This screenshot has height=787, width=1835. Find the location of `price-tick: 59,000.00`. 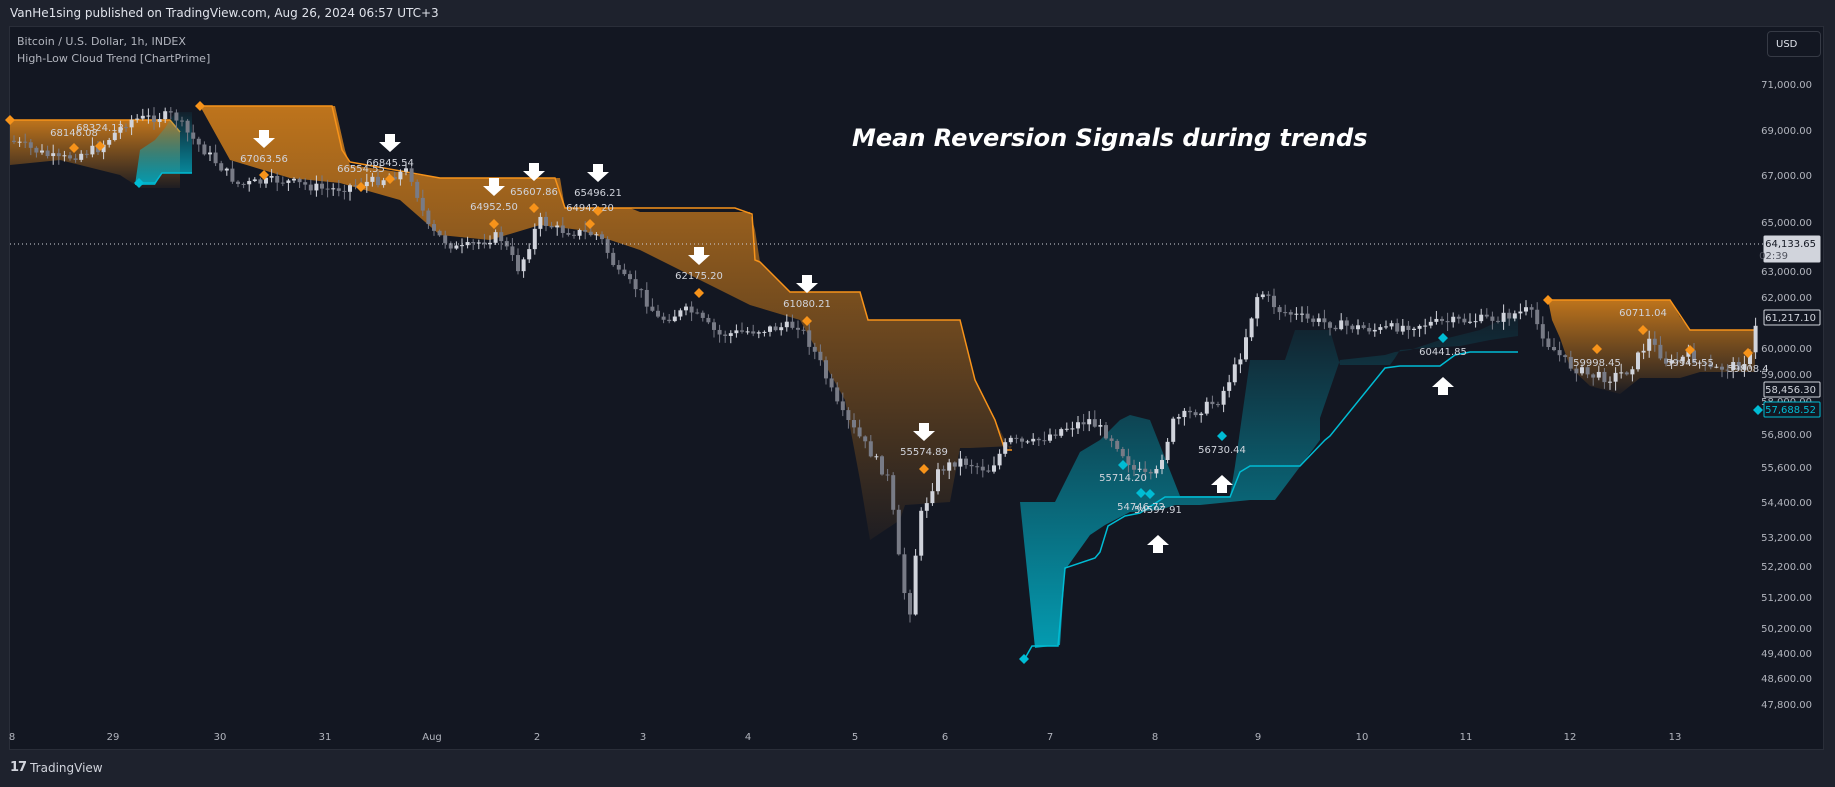

price-tick: 59,000.00 is located at coordinates (1786, 375).